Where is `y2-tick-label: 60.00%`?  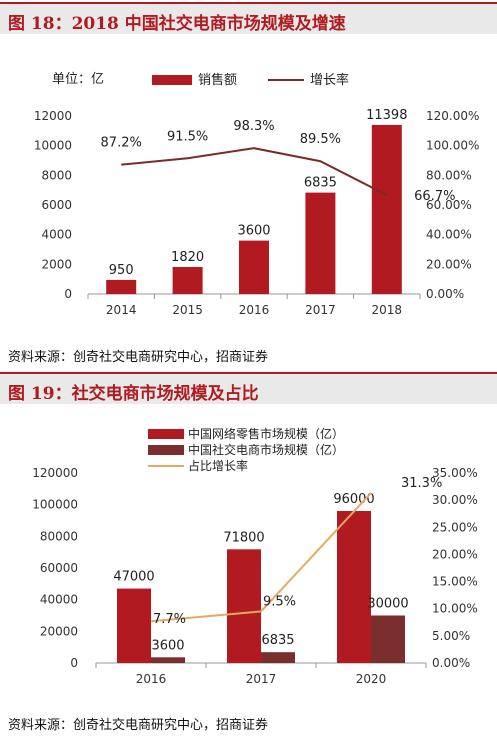 y2-tick-label: 60.00% is located at coordinates (449, 205).